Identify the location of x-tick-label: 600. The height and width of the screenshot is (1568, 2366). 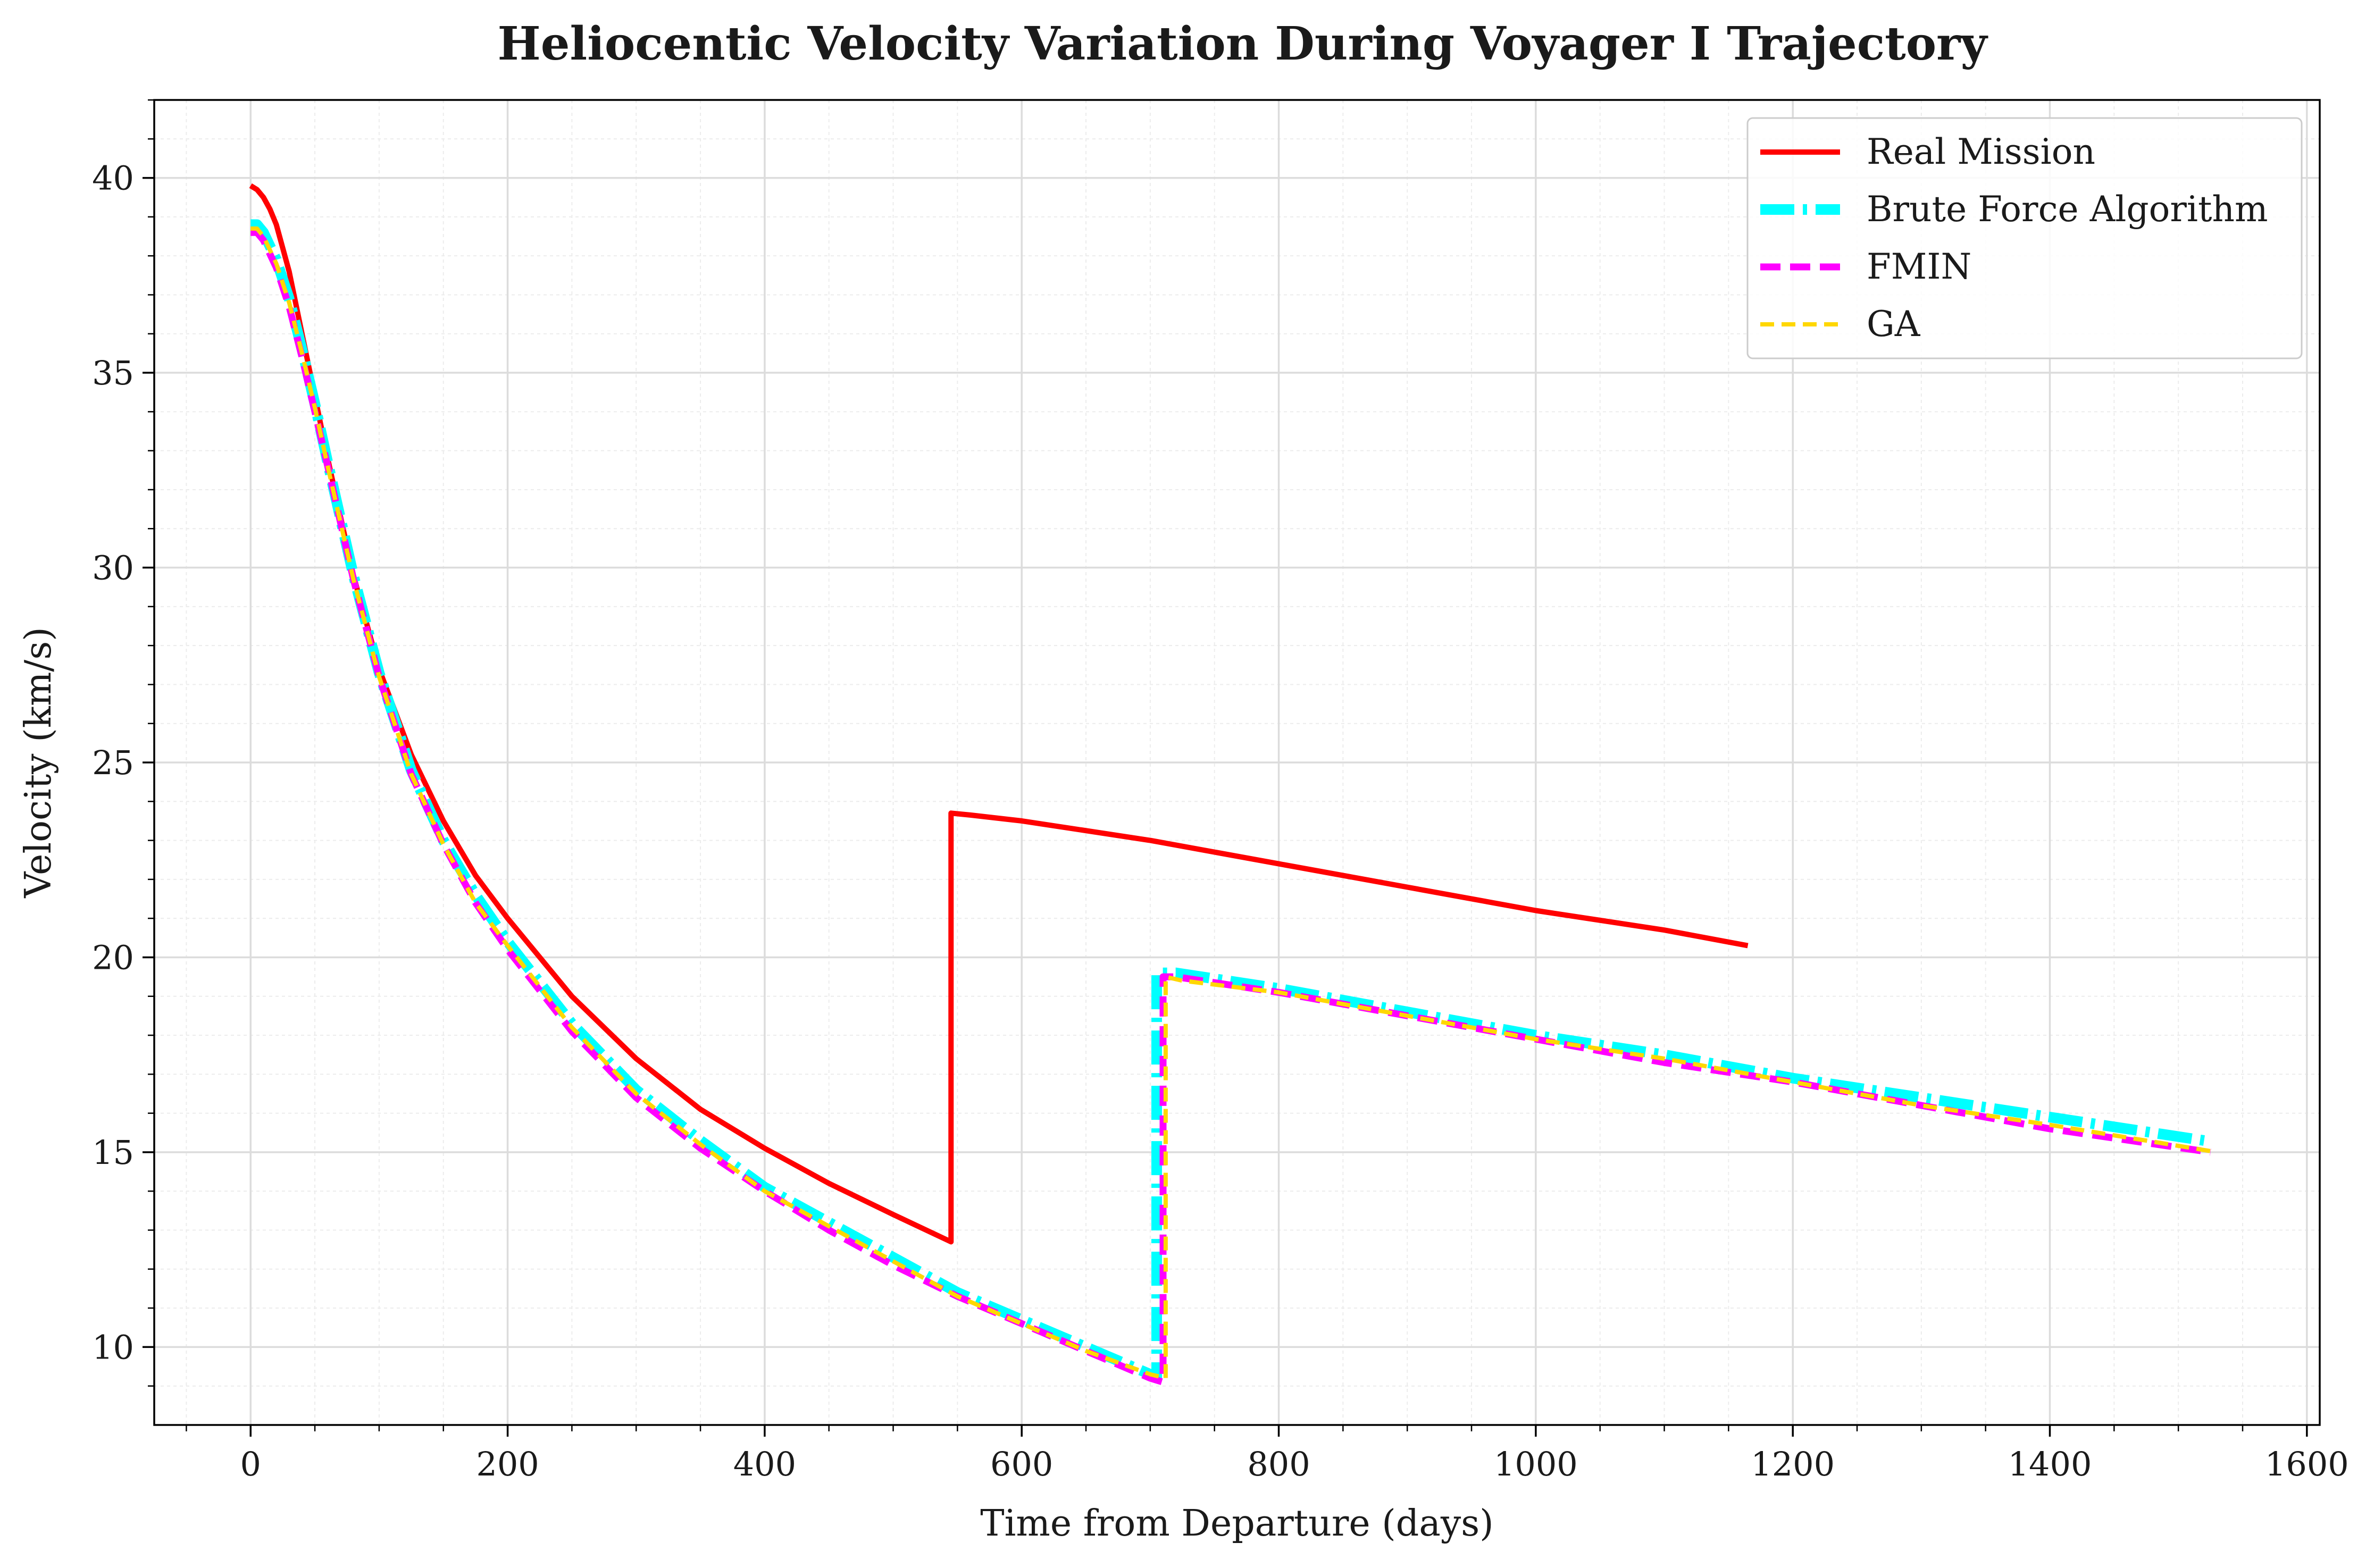
(1021, 1464).